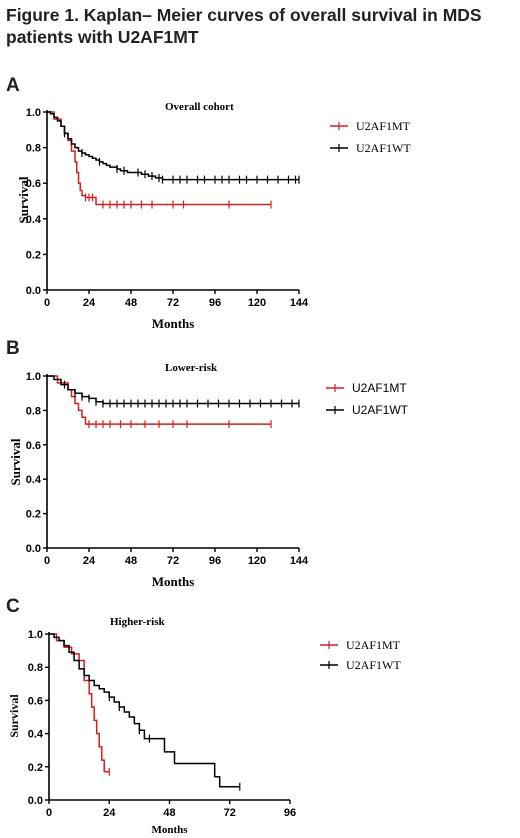 The width and height of the screenshot is (520, 838). What do you see at coordinates (137, 622) in the screenshot?
I see `chart-title: Higher-risk` at bounding box center [137, 622].